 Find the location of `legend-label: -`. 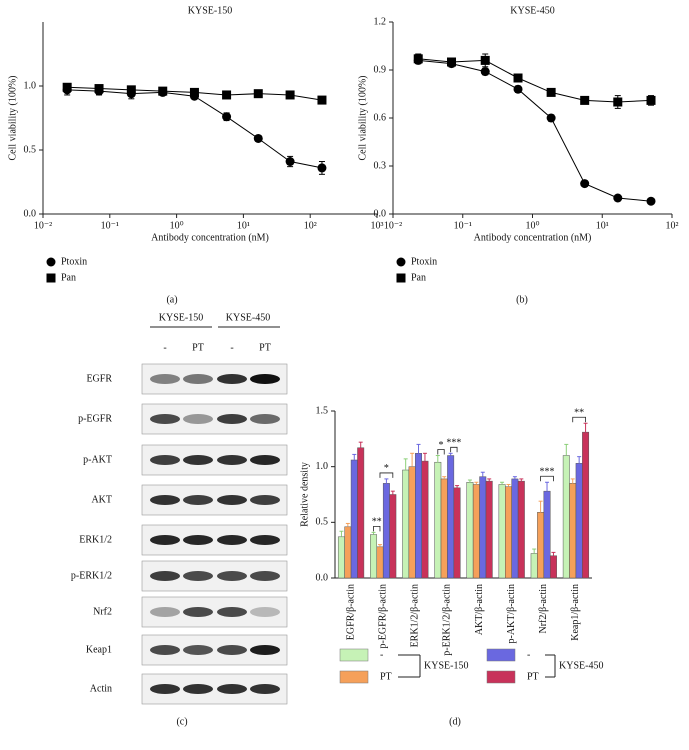

legend-label: - is located at coordinates (381, 654).